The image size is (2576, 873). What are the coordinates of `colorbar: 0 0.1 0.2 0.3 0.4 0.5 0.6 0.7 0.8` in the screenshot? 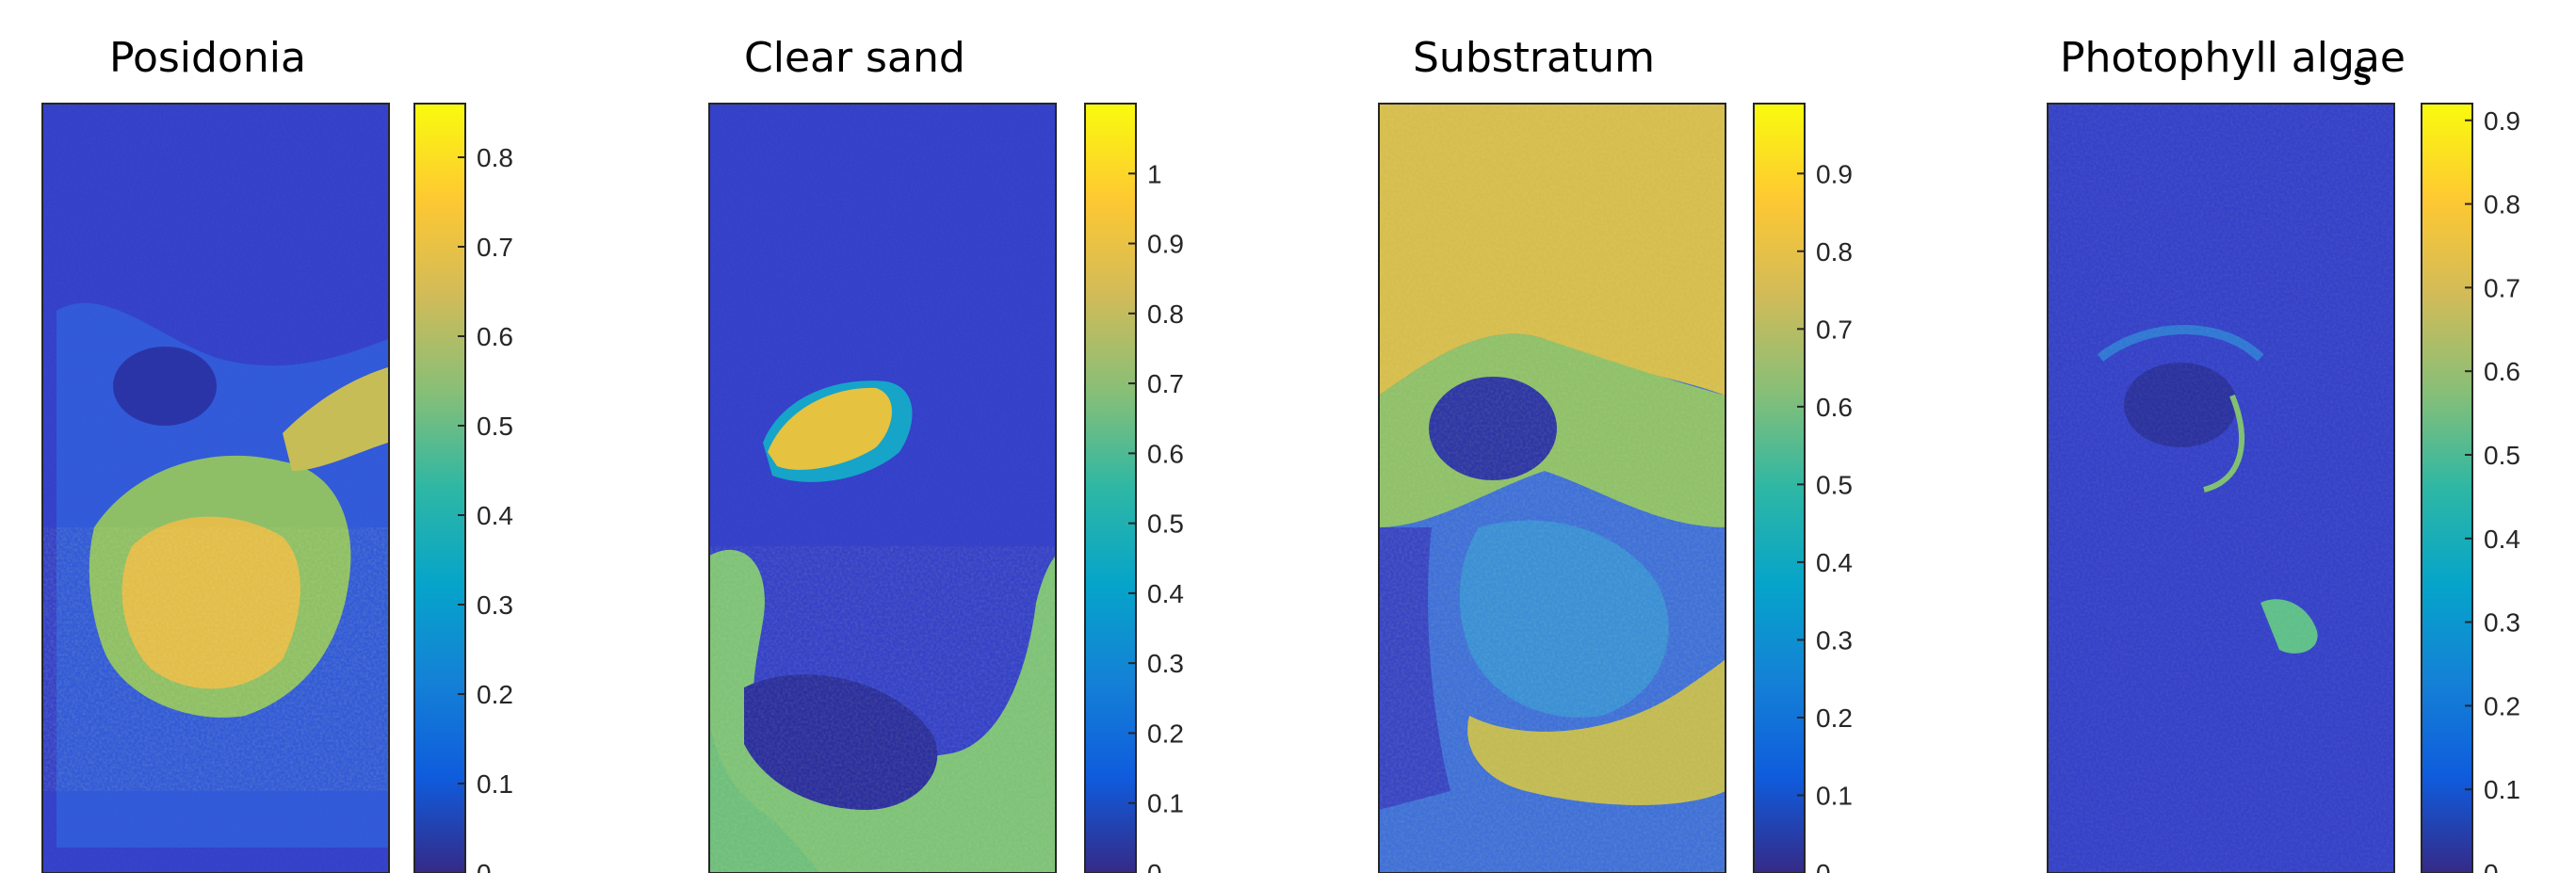 It's located at (463, 488).